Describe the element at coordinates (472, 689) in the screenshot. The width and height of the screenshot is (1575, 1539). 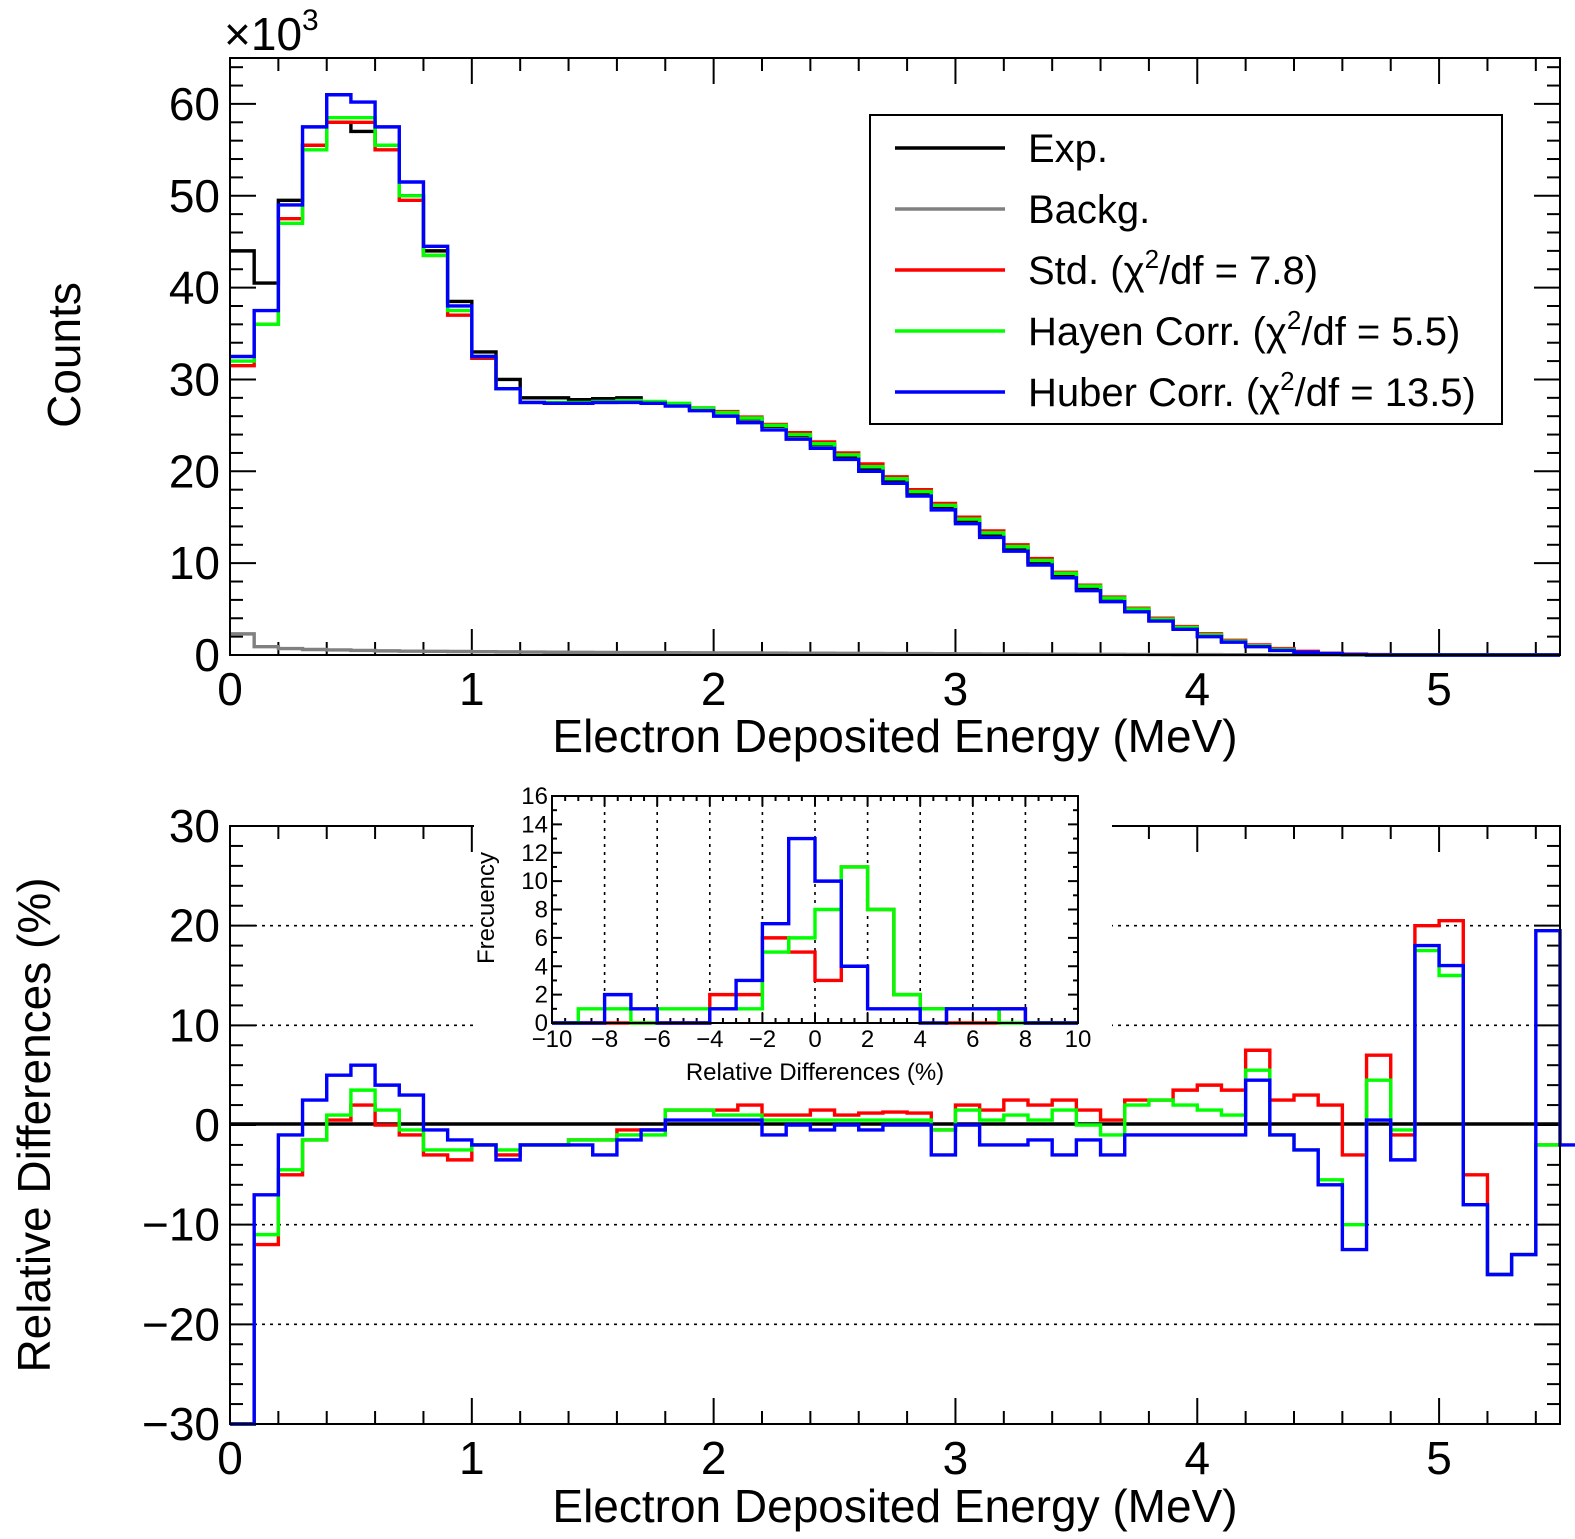
I see `top-x-tick-label: 1` at that location.